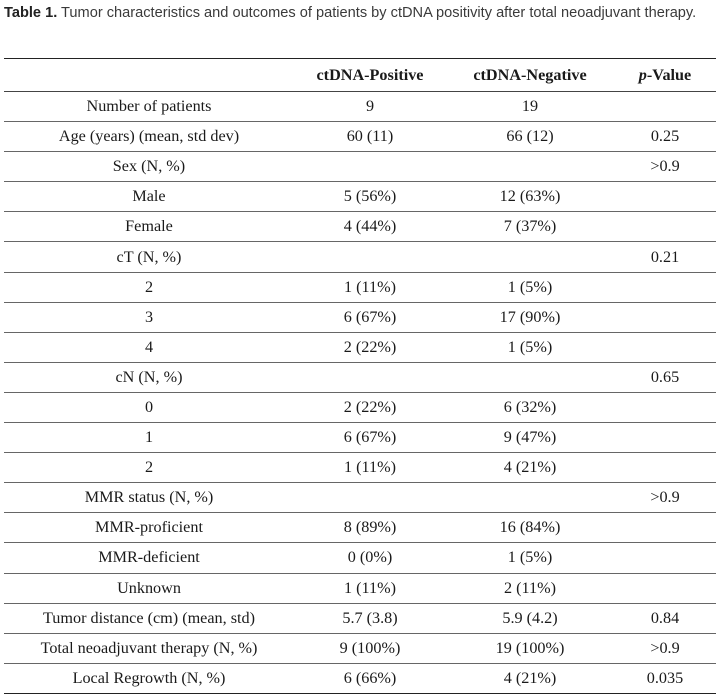 The image size is (720, 697). What do you see at coordinates (665, 678) in the screenshot?
I see `p-value-cell: 0.035` at bounding box center [665, 678].